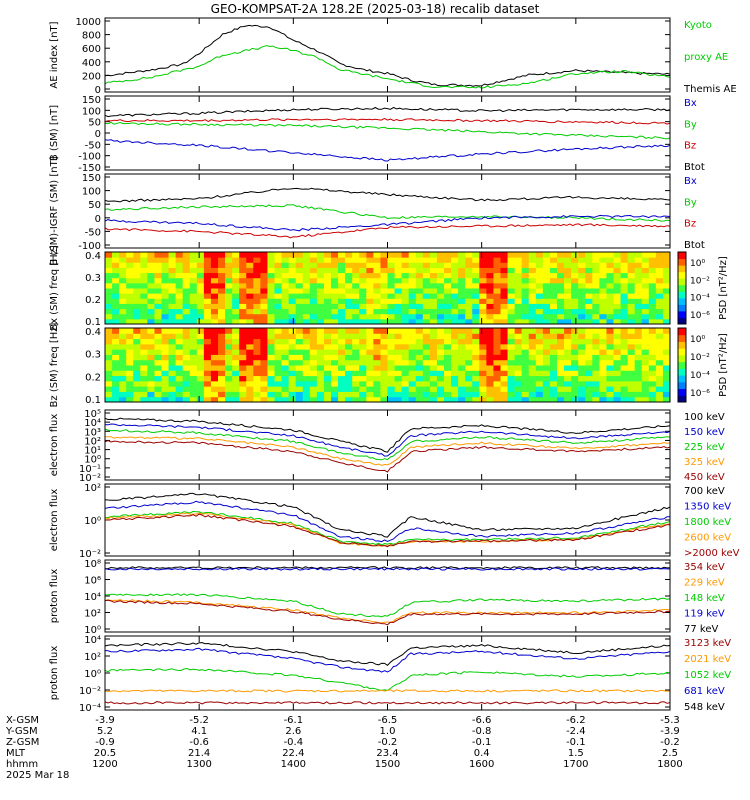  Describe the element at coordinates (54, 445) in the screenshot. I see `ylabel: electron flux` at that location.